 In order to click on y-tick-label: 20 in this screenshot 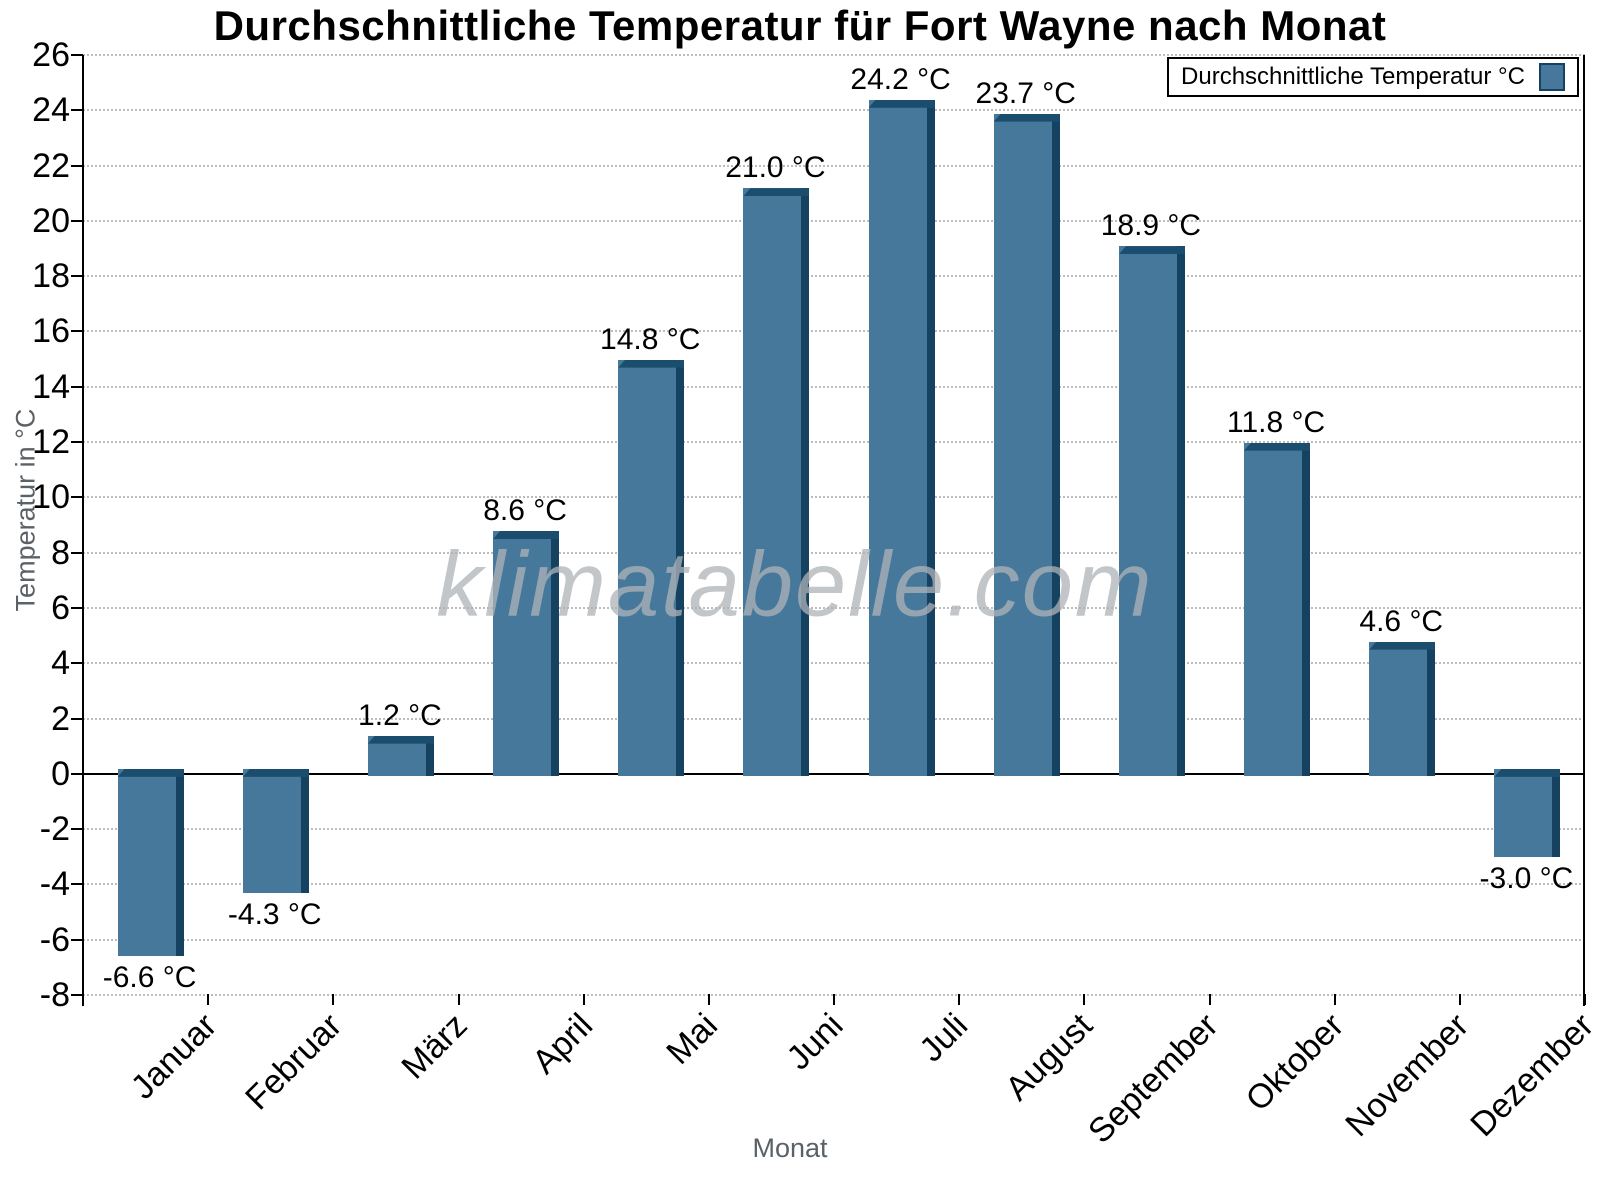, I will do `click(51, 220)`.